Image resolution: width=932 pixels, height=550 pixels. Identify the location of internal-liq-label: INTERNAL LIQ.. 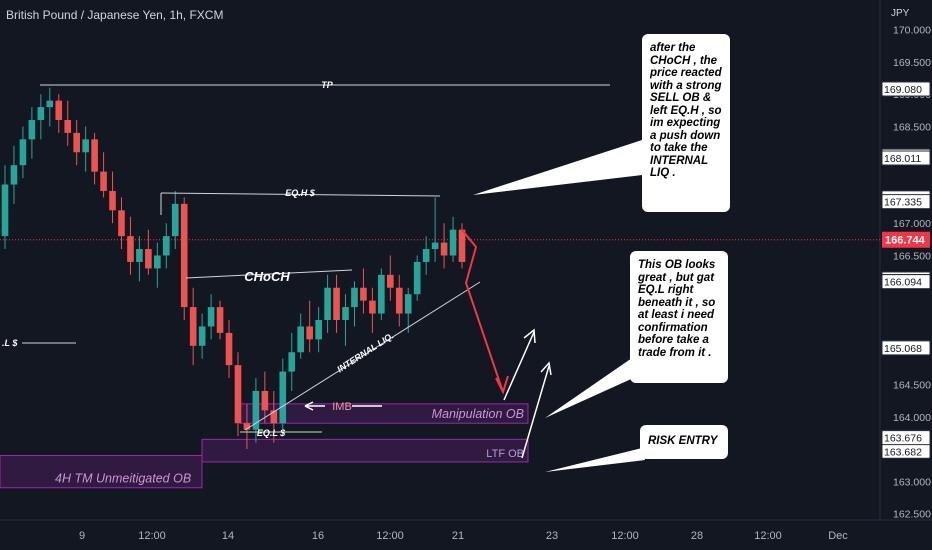
(365, 352).